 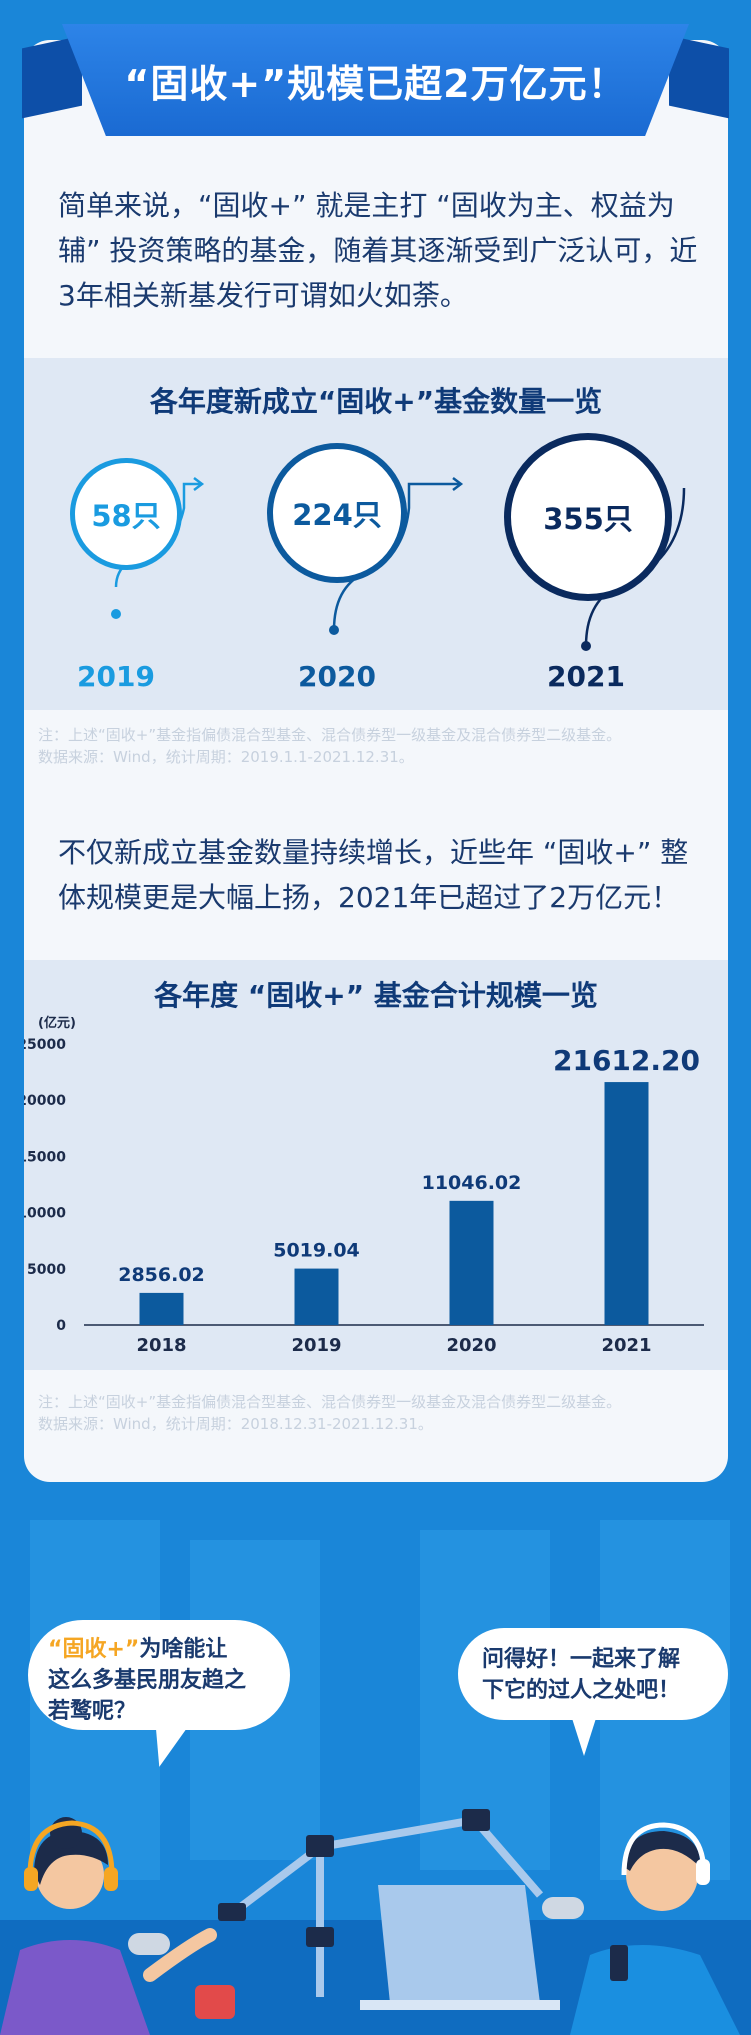 I want to click on x-tick-label-2018: 2018, so click(x=161, y=1345).